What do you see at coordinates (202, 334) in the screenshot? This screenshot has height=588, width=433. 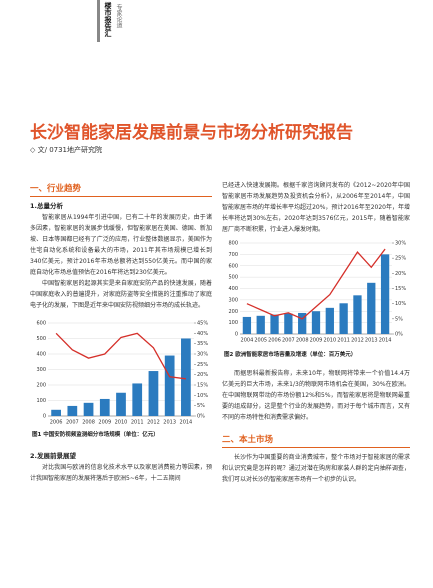 I see `y2-tick-label: 40%` at bounding box center [202, 334].